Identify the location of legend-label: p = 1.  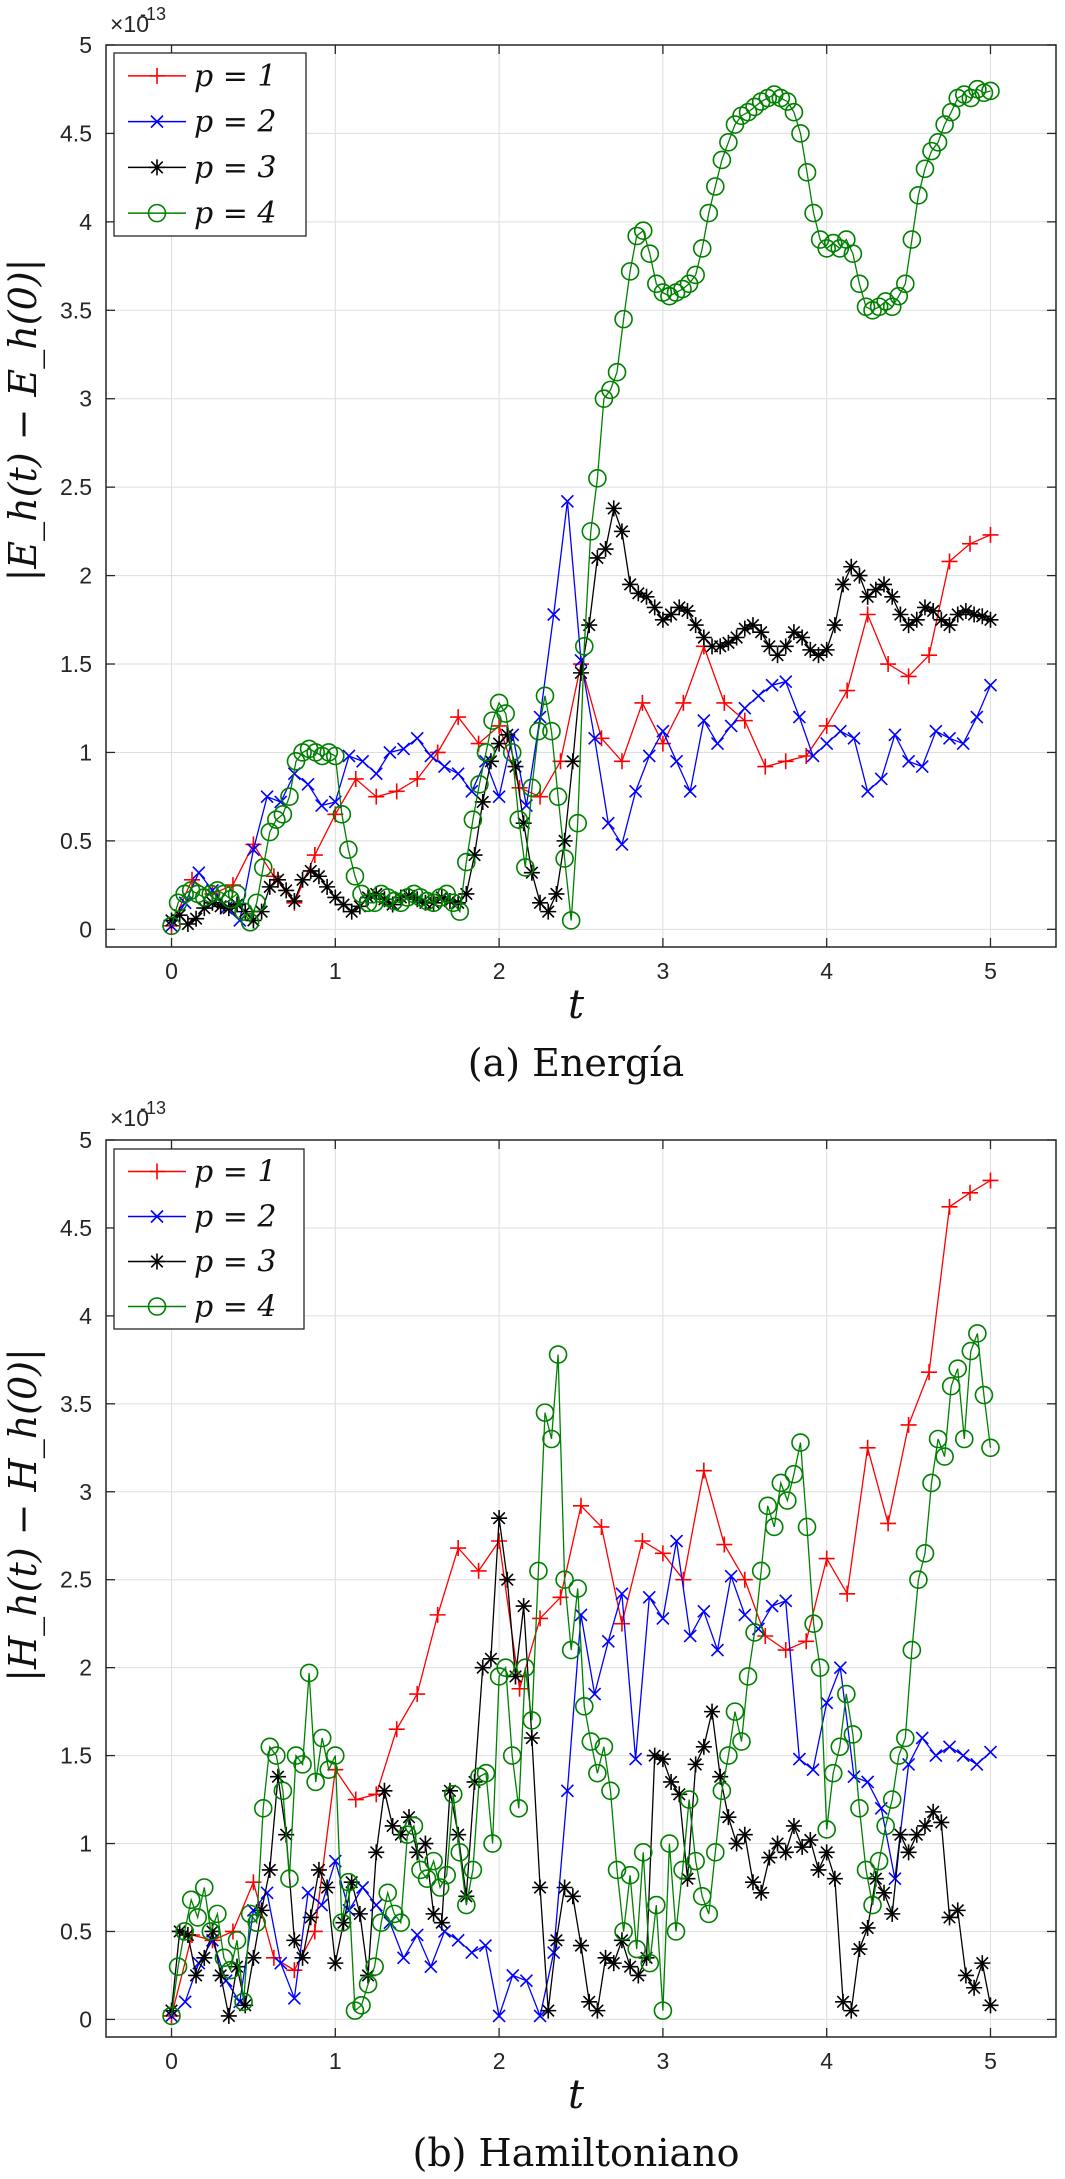
(235, 76).